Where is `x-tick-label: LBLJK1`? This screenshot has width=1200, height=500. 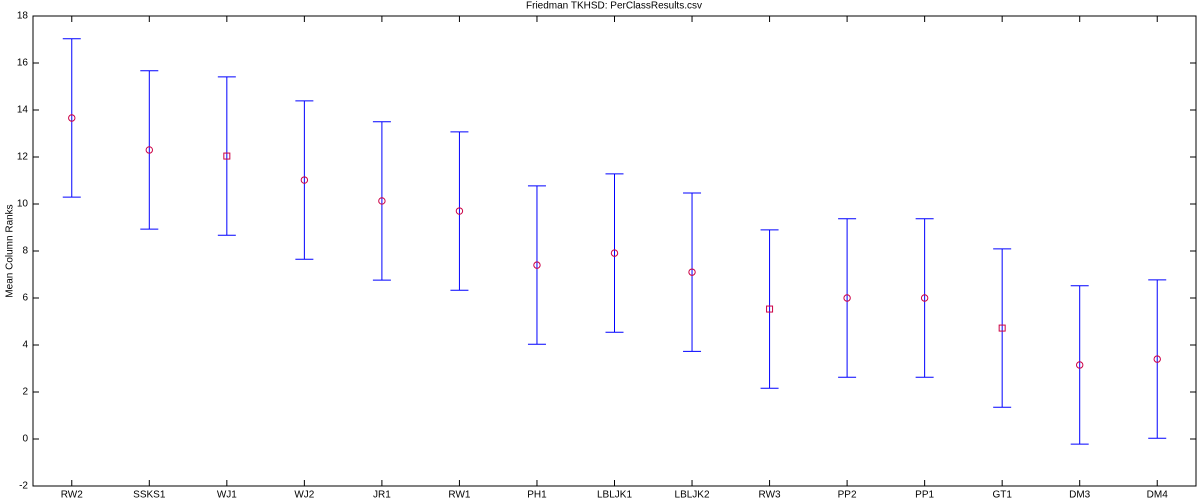
x-tick-label: LBLJK1 is located at coordinates (614, 495).